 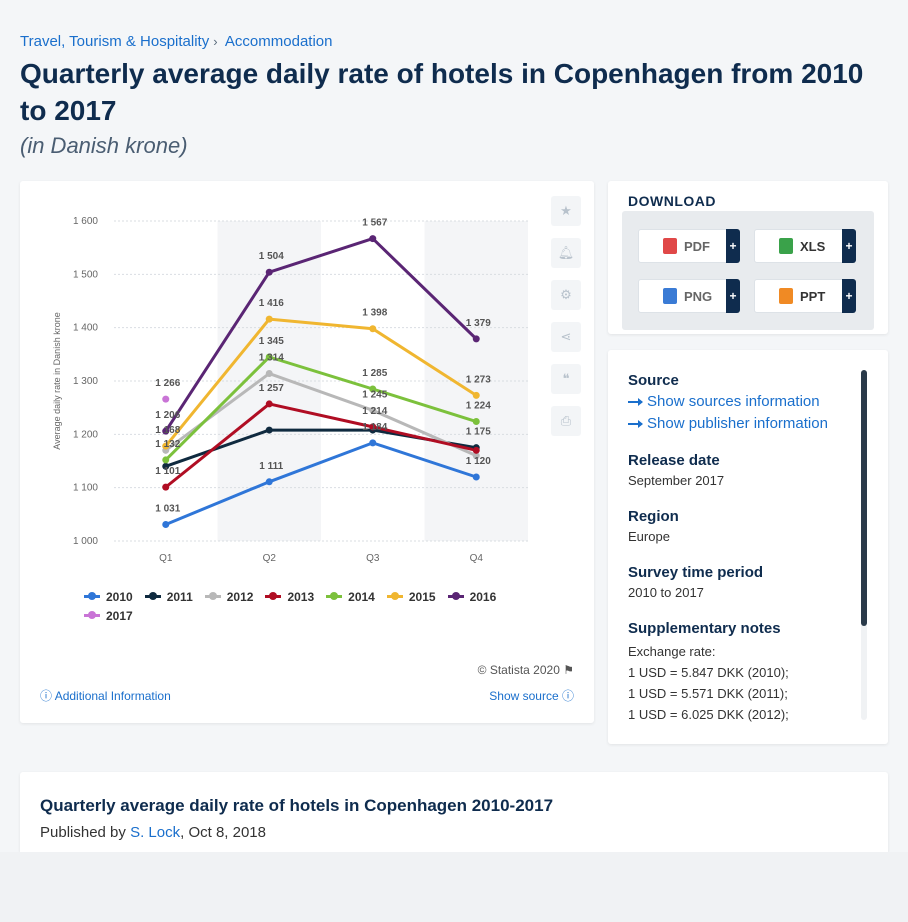 What do you see at coordinates (566, 211) in the screenshot?
I see `star-icon: ★` at bounding box center [566, 211].